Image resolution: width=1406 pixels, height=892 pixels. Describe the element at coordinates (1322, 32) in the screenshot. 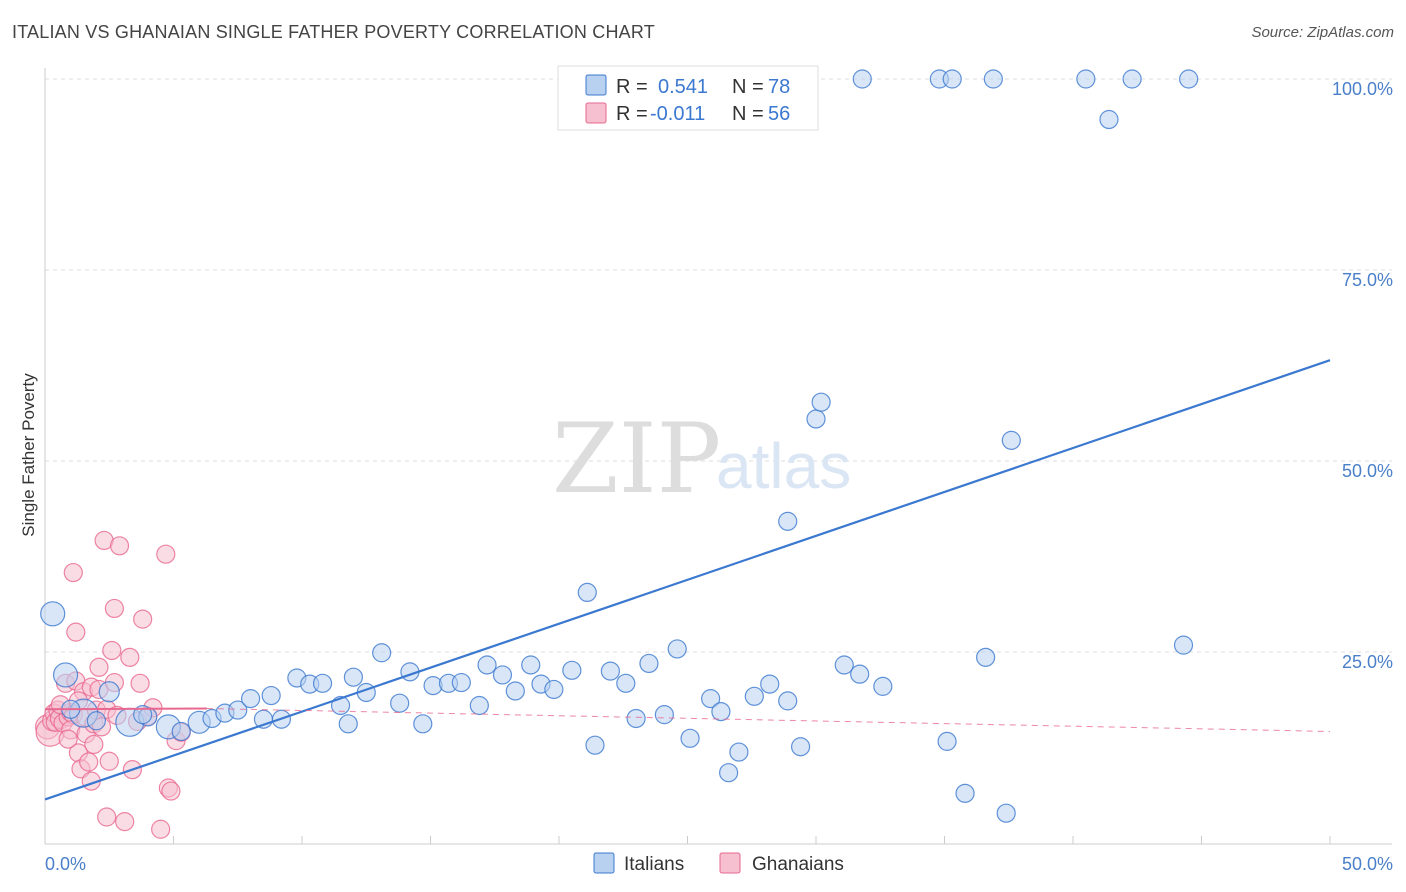

I see `source-label: Source: ZipAtlas.com` at that location.